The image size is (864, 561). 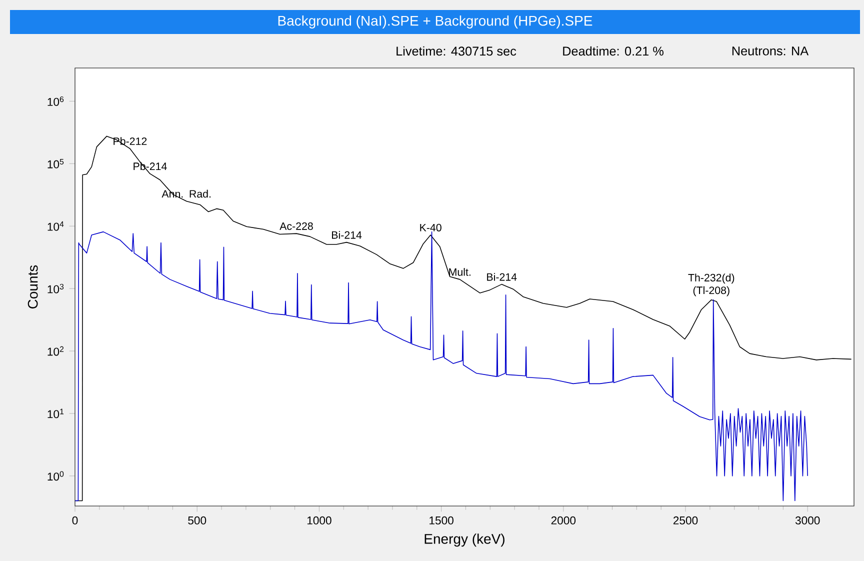 What do you see at coordinates (563, 520) in the screenshot?
I see `x-tick-label: 2000` at bounding box center [563, 520].